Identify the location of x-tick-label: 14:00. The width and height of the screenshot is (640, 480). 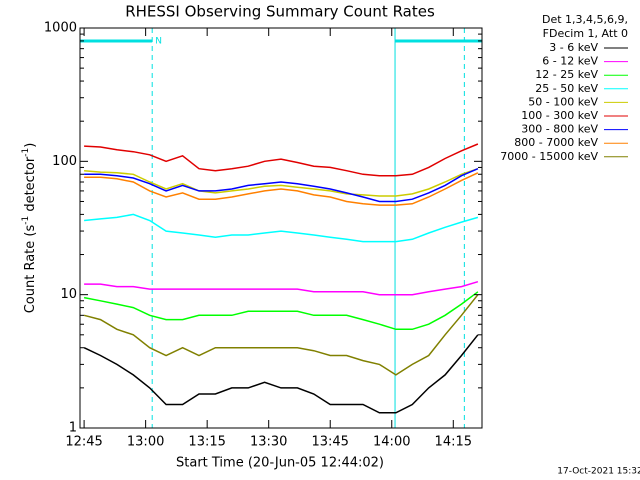
(391, 442).